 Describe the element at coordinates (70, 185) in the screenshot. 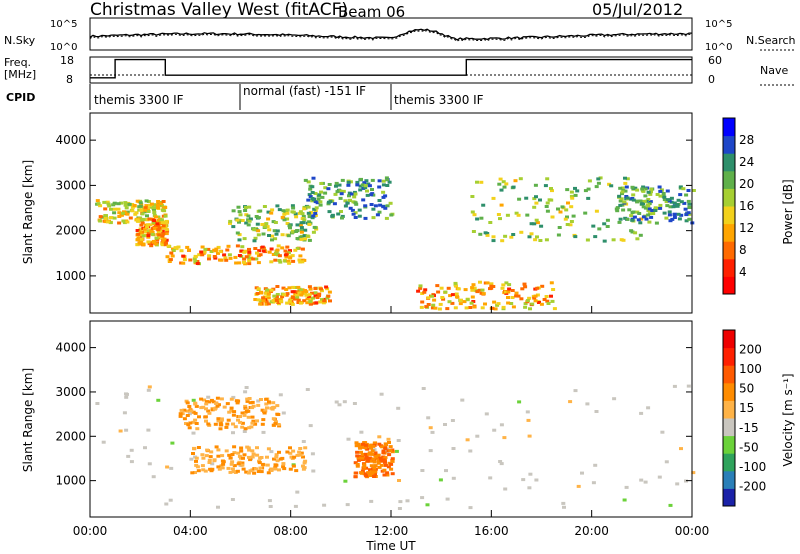

I see `power-y-tick-label-2: 3000` at that location.